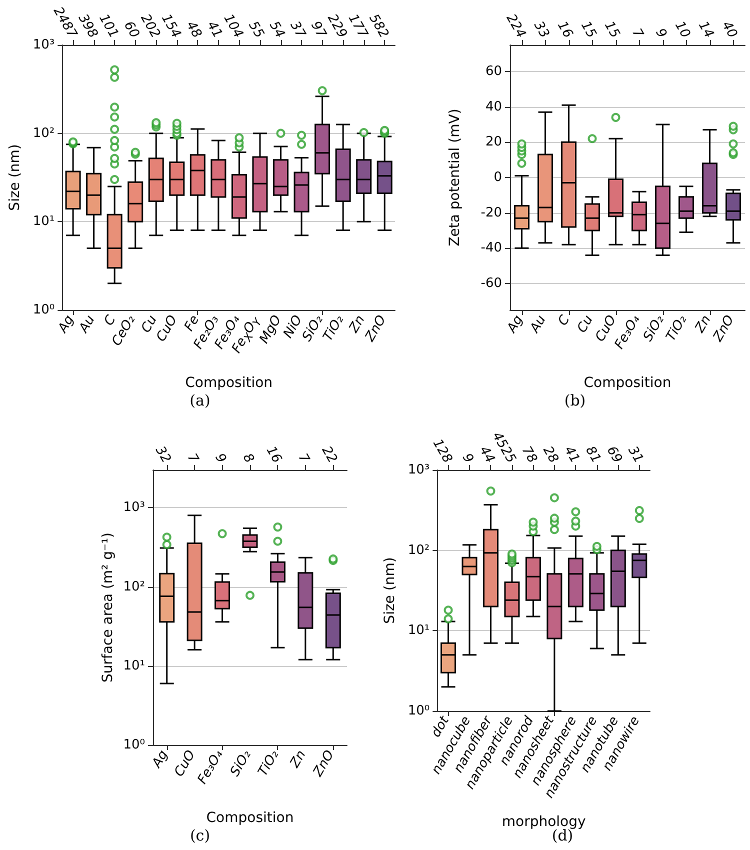  What do you see at coordinates (193, 29) in the screenshot?
I see `text: 48` at bounding box center [193, 29].